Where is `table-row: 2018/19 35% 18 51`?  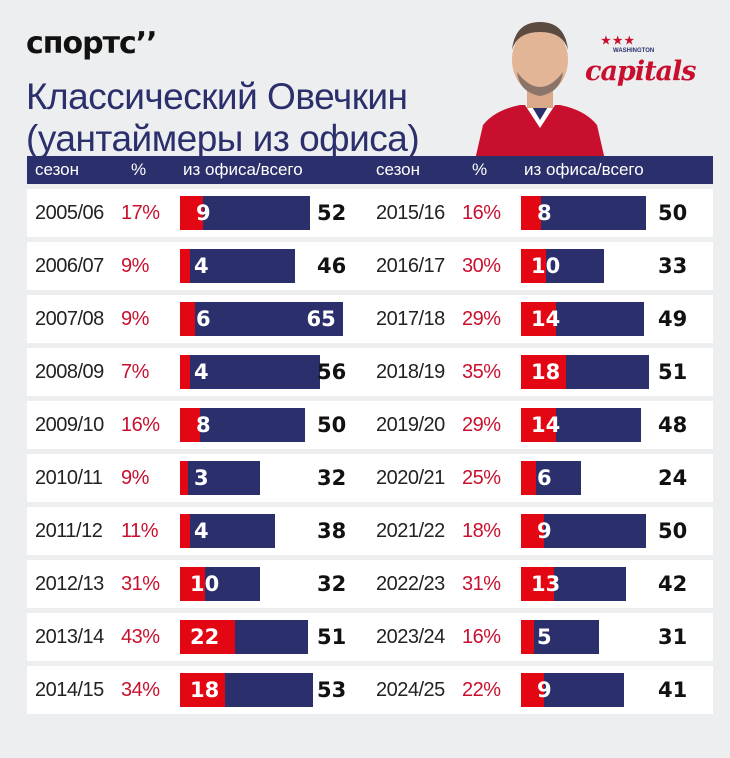
table-row: 2018/19 35% 18 51 is located at coordinates (540, 372).